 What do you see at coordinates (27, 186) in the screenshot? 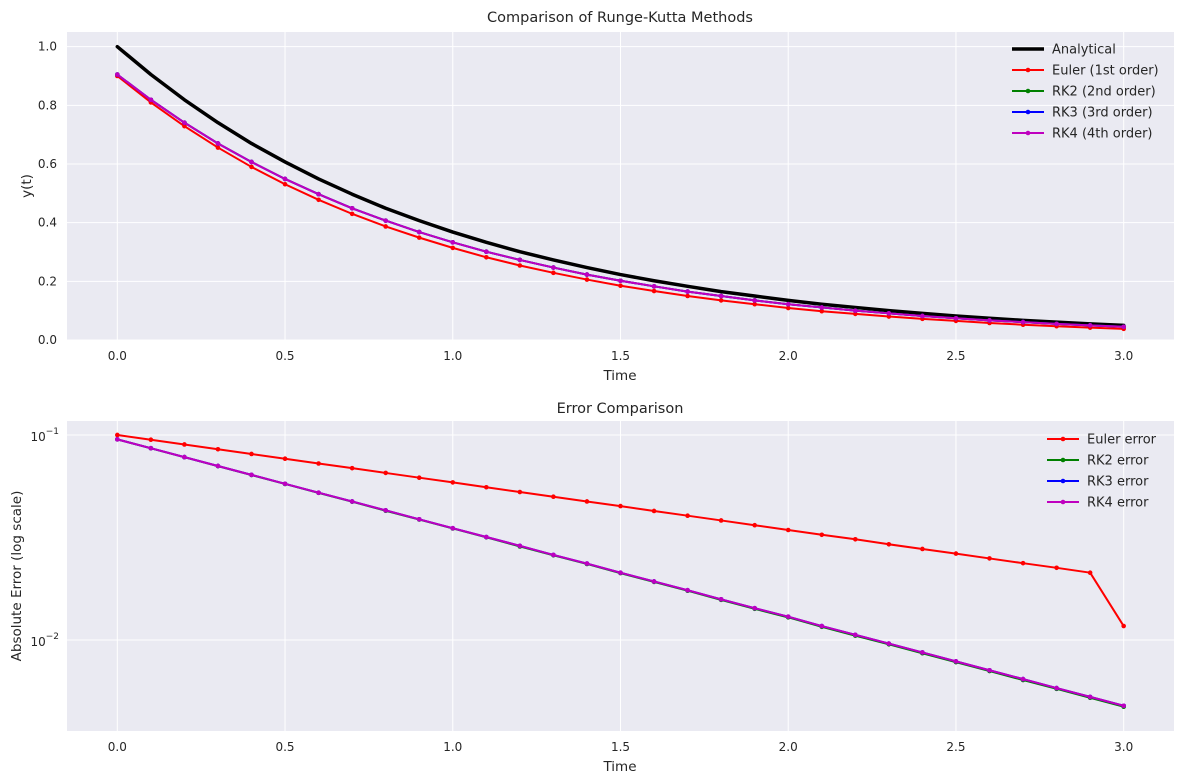
I see `y-axis-label: y(t)` at bounding box center [27, 186].